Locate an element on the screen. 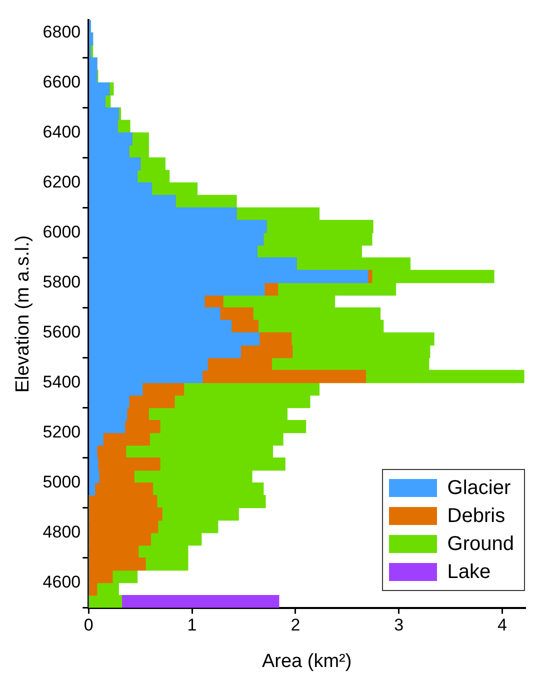  legend-label: Glacier is located at coordinates (479, 488).